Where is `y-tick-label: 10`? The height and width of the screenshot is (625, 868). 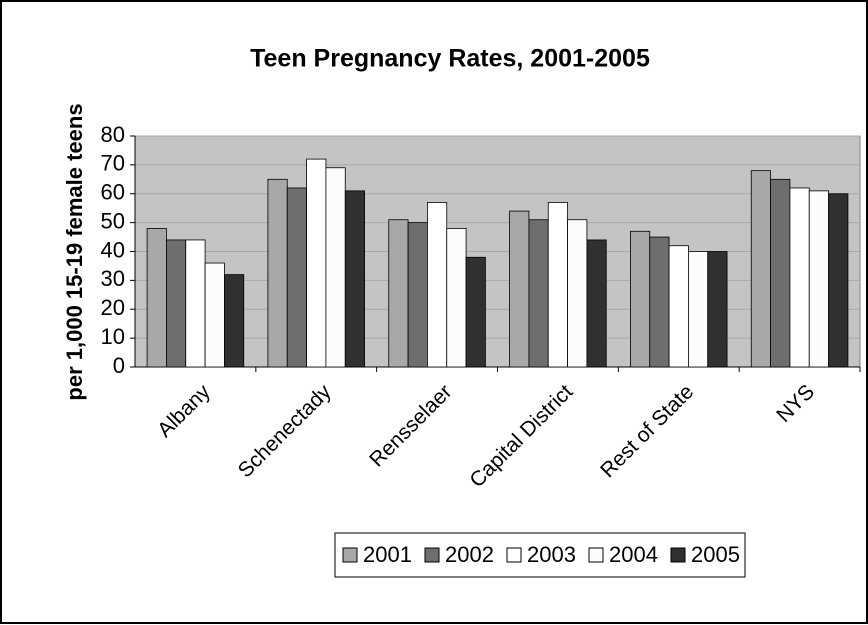
y-tick-label: 10 is located at coordinates (113, 336).